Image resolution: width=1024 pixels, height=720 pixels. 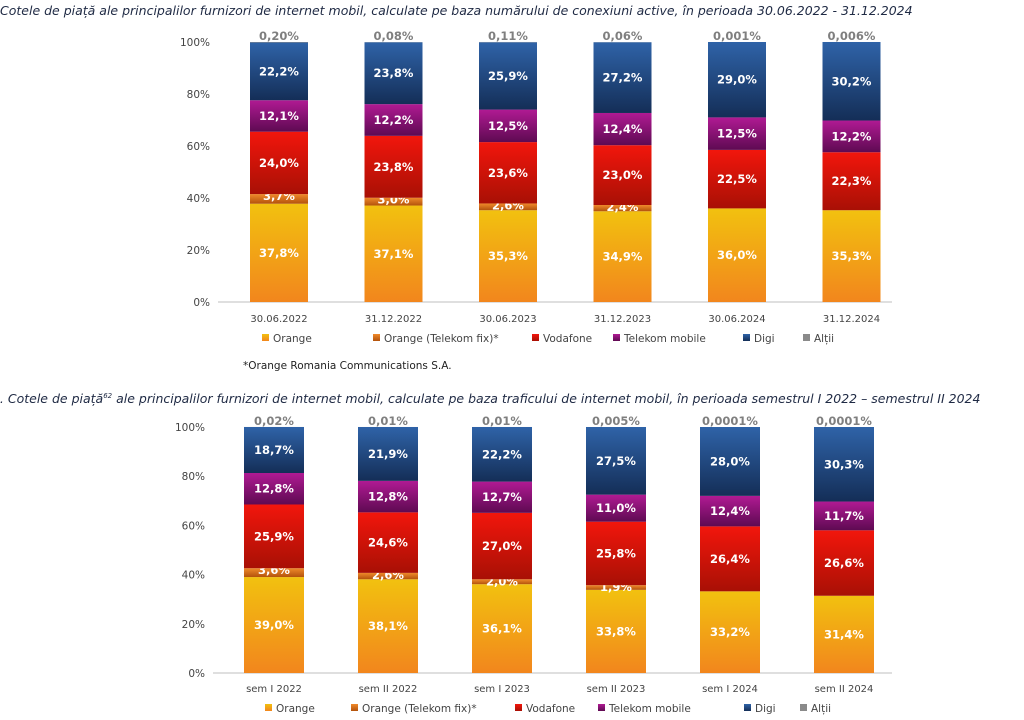 What do you see at coordinates (616, 421) in the screenshot?
I see `data-label-altii: 0,005%` at bounding box center [616, 421].